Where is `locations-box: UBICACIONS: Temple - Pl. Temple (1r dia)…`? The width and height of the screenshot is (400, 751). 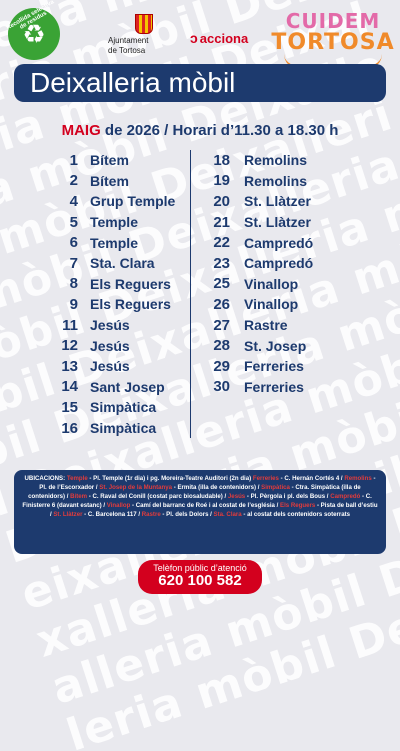
locations-box: UBICACIONS: Temple - Pl. Temple (1r dia)… is located at coordinates (200, 512).